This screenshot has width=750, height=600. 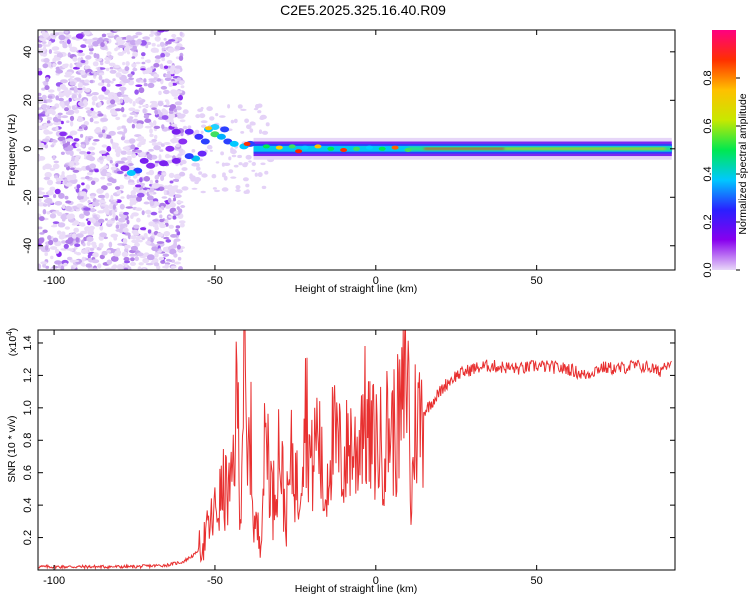 What do you see at coordinates (724, 150) in the screenshot?
I see `colorbar-bar` at bounding box center [724, 150].